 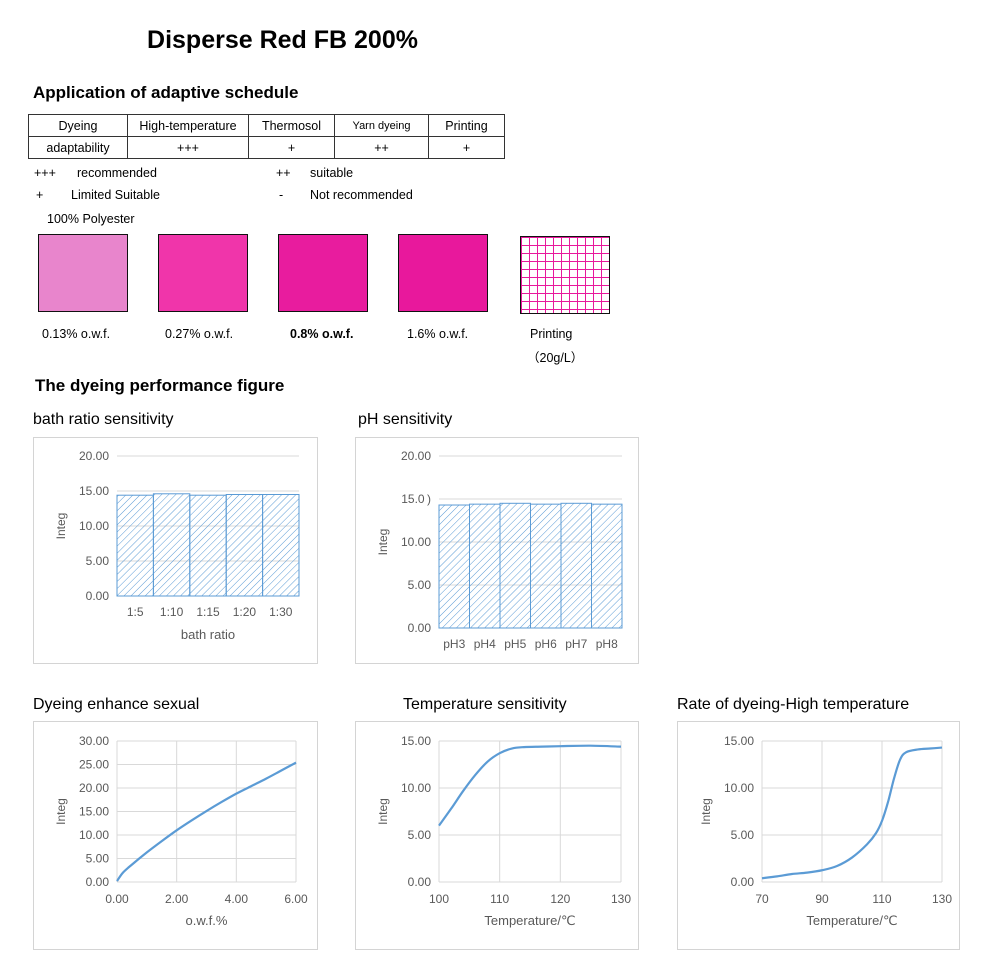 What do you see at coordinates (555, 358) in the screenshot?
I see `printing-concentration: （20g/L）` at bounding box center [555, 358].